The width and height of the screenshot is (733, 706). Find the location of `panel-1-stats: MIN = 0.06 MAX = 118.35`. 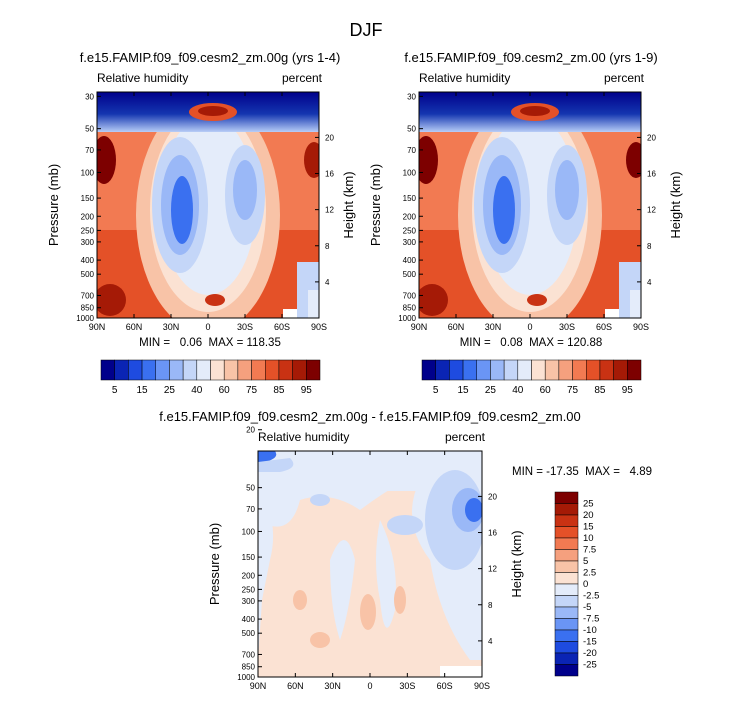

panel-1-stats: MIN = 0.06 MAX = 118.35 is located at coordinates (210, 343).